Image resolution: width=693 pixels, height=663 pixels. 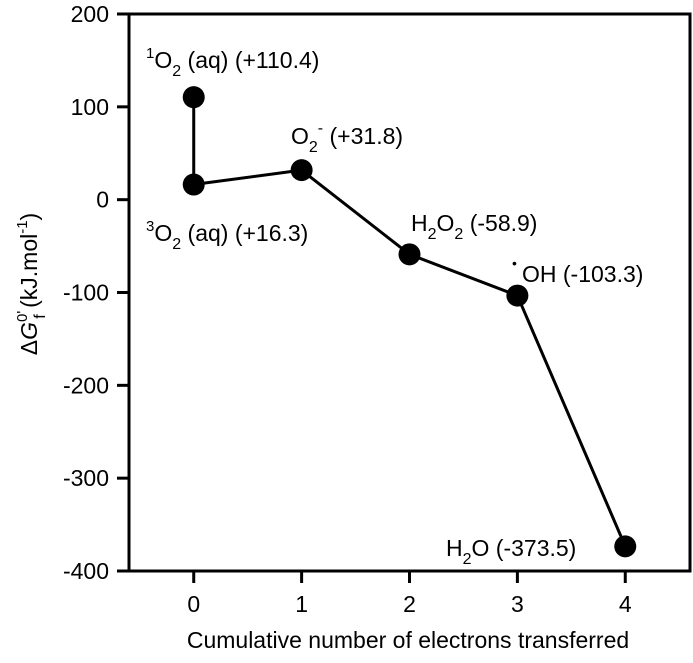 I want to click on label-hydrogen-peroxide: H2O2 (-58.9), so click(x=474, y=226).